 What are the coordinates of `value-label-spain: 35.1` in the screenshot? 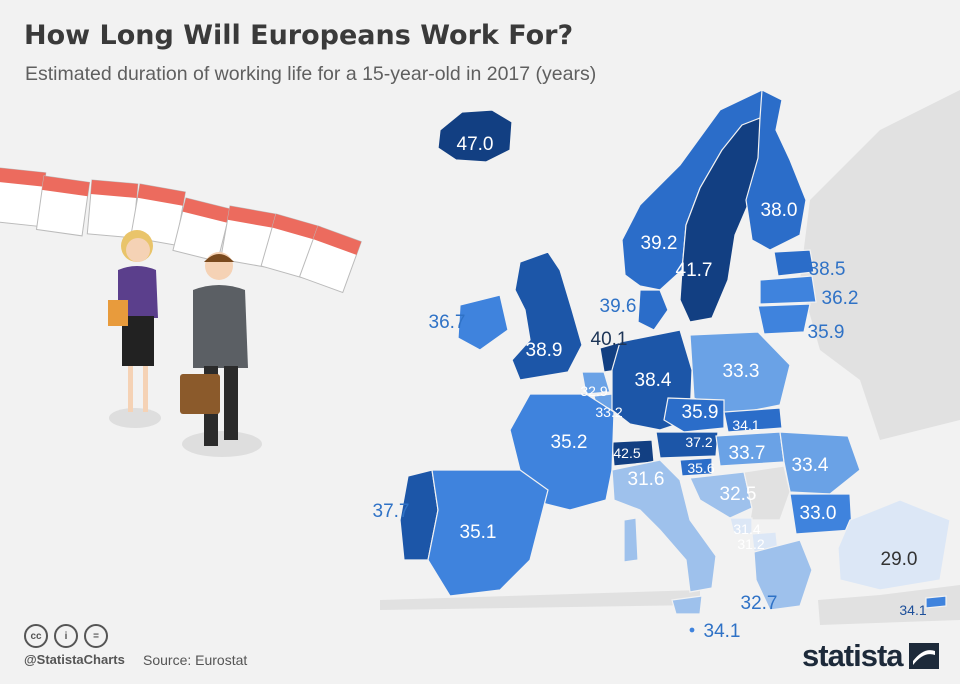 It's located at (478, 532).